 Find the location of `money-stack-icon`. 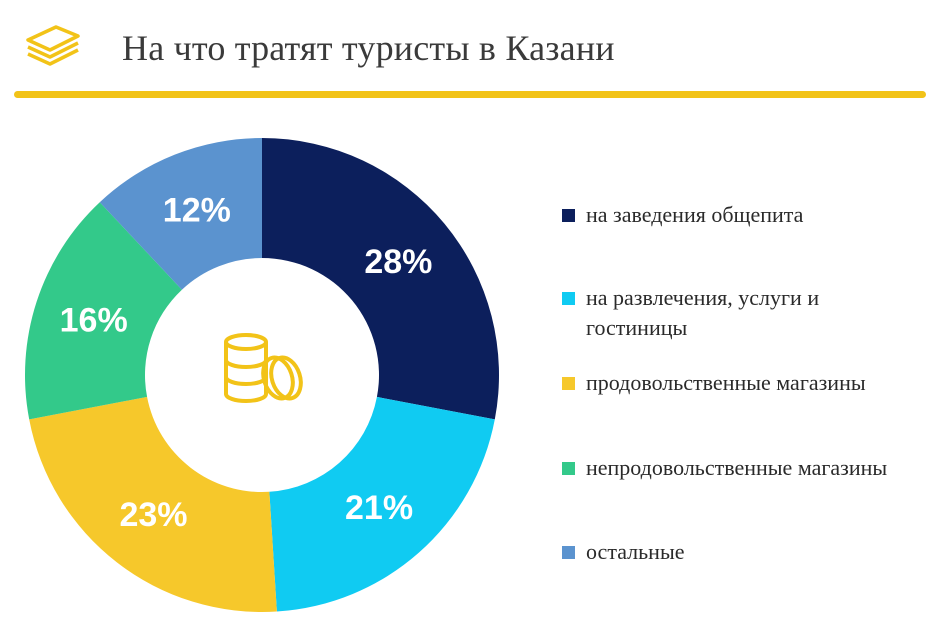

money-stack-icon is located at coordinates (53, 45).